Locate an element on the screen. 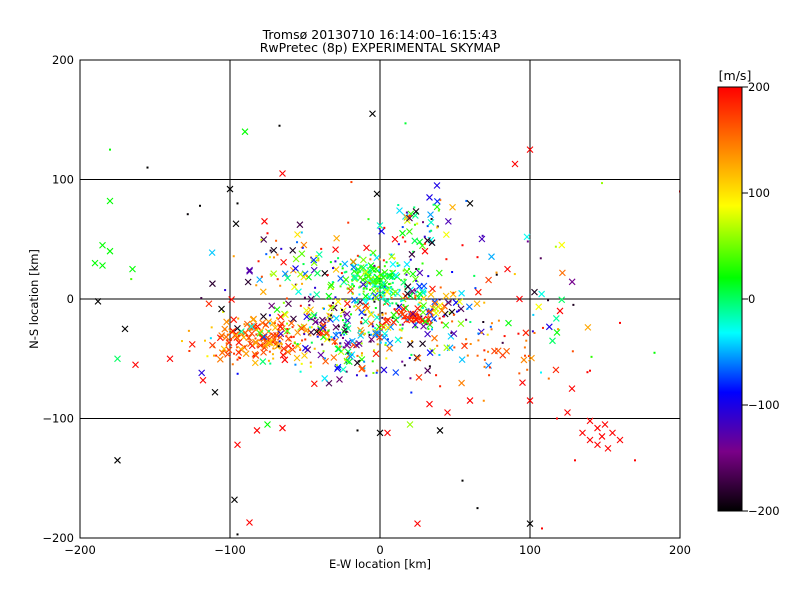  y-axis: −200 −100 0 100 200 is located at coordinates (64, 299).